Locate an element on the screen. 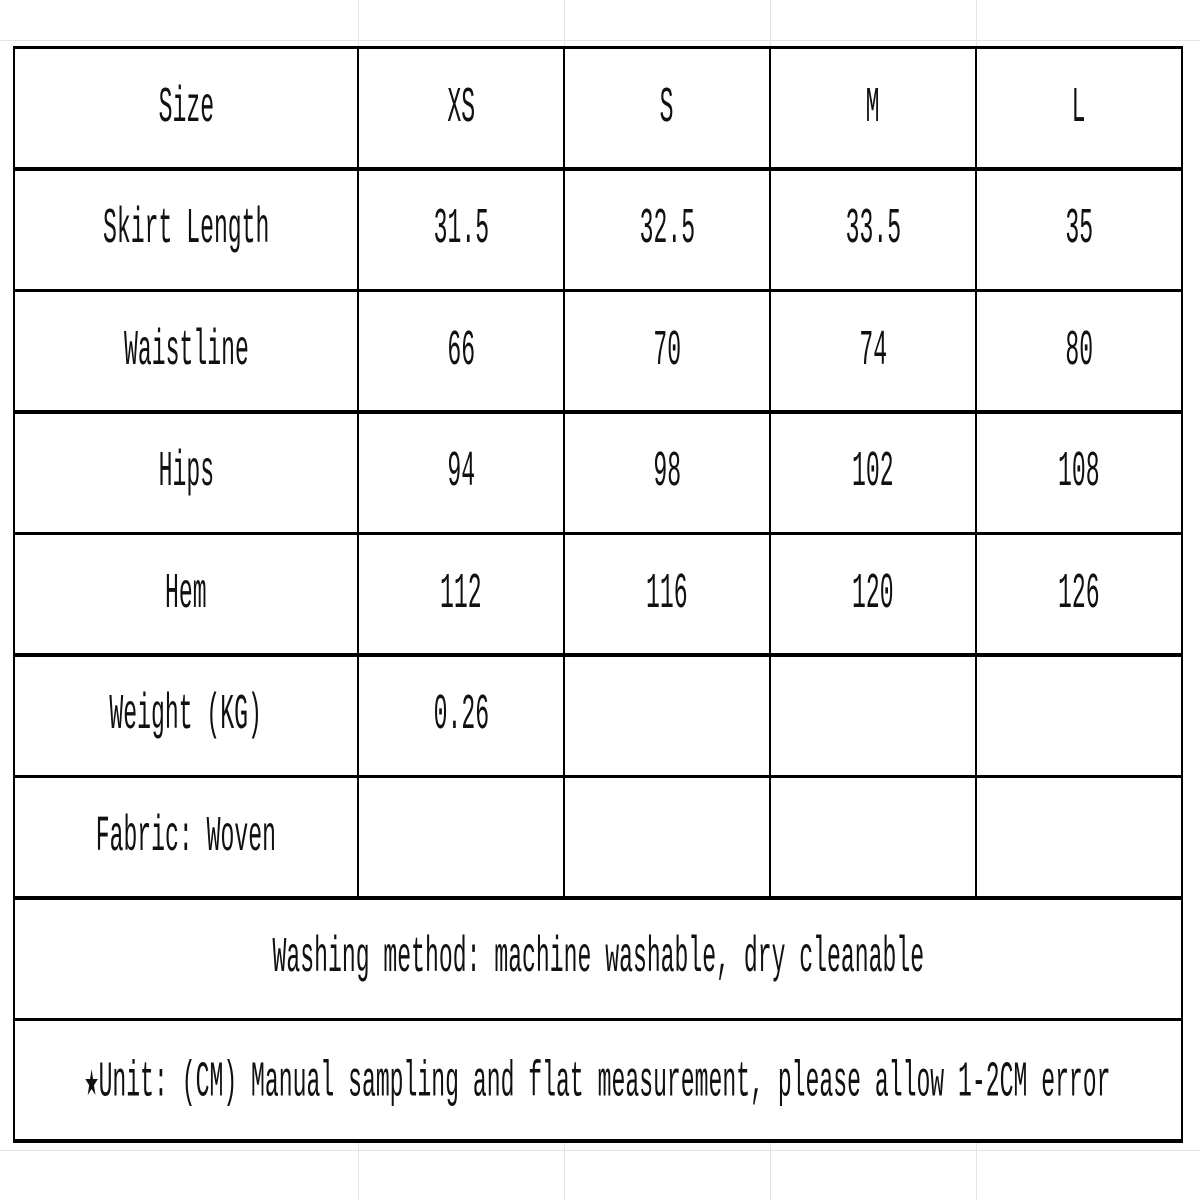  table-cell: 33.5 is located at coordinates (873, 230).